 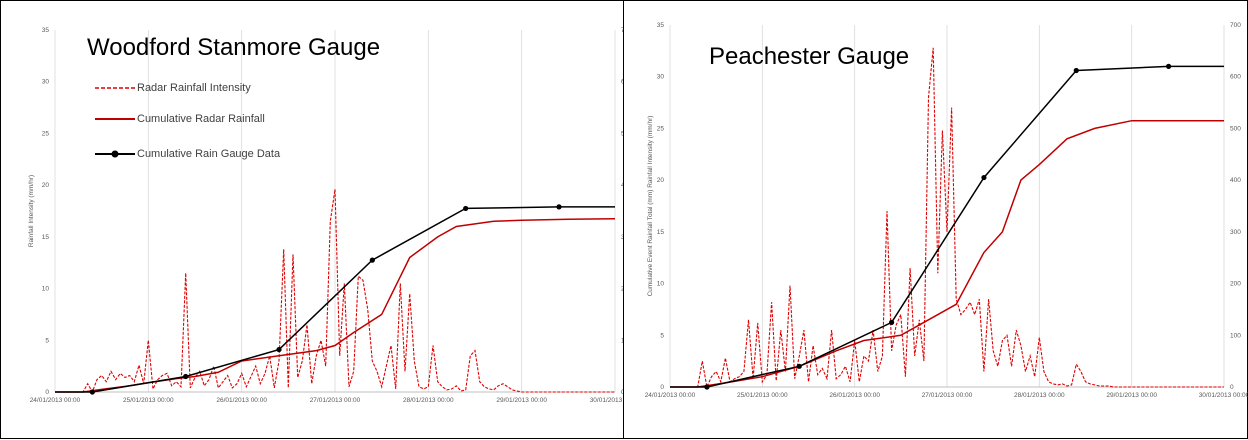 What do you see at coordinates (194, 88) in the screenshot?
I see `legend-label: Radar Rainfall Intensity` at bounding box center [194, 88].